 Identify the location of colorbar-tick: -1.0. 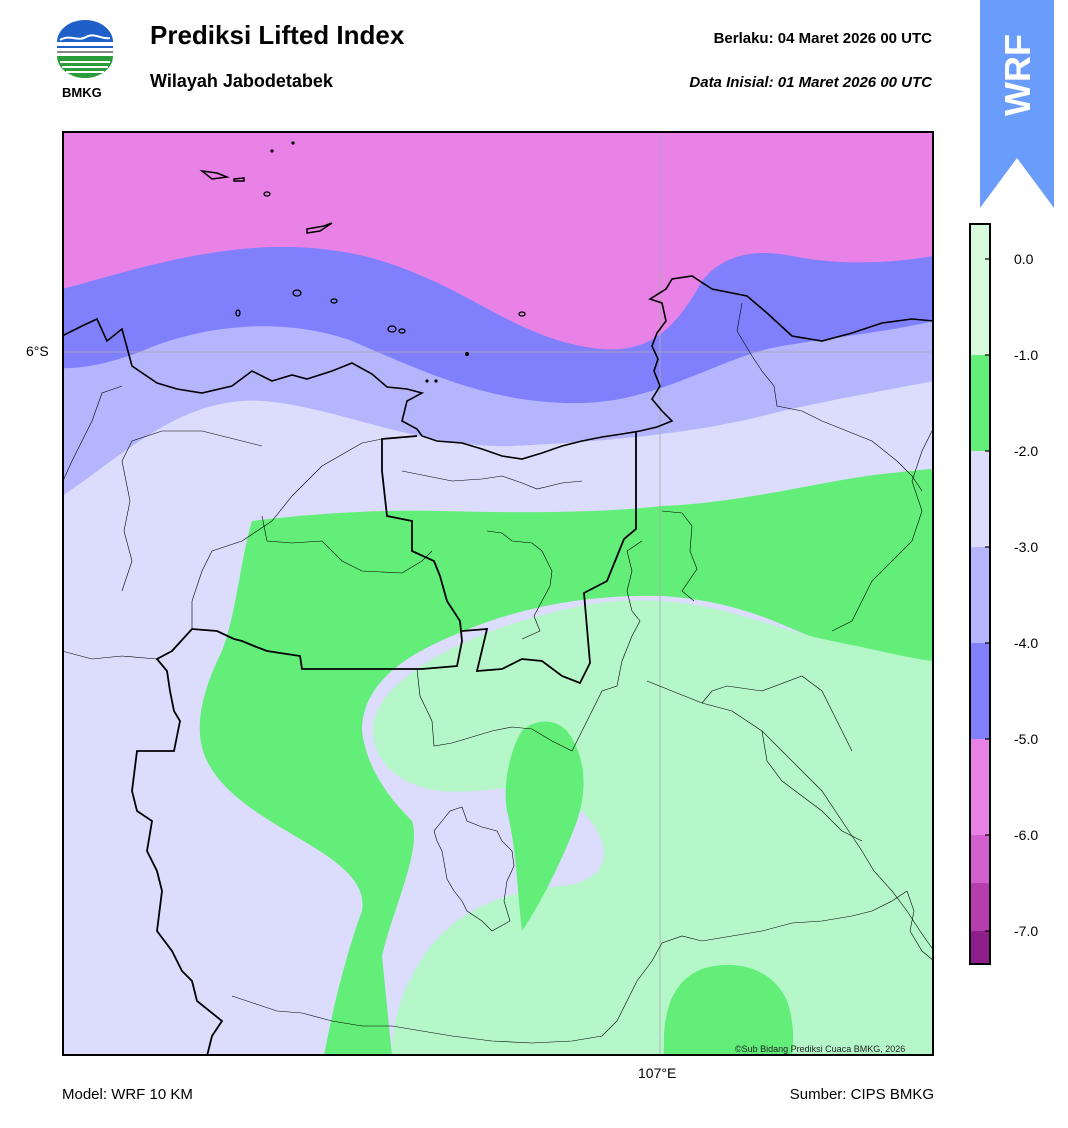
(1026, 355).